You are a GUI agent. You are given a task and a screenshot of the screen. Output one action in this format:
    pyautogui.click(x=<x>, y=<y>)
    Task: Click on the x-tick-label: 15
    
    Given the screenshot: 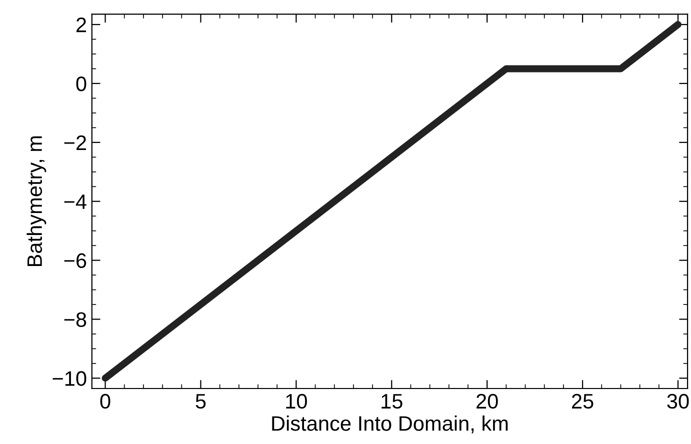 What is the action you would take?
    pyautogui.click(x=392, y=401)
    